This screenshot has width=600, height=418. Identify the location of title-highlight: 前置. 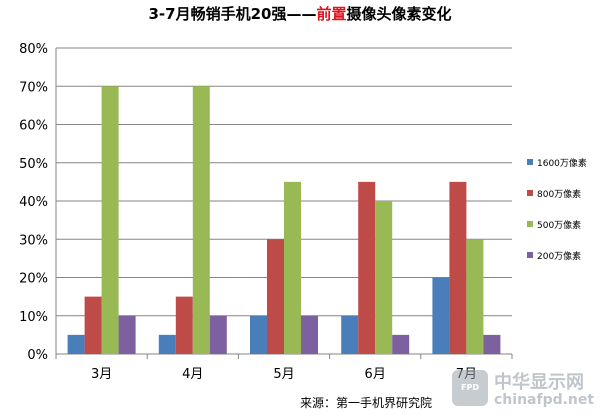
(331, 14).